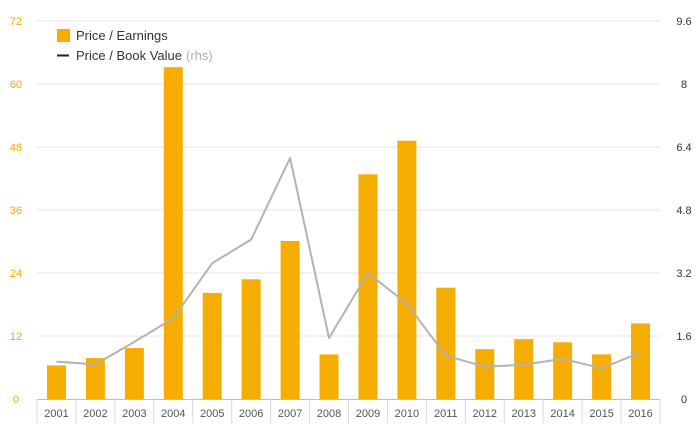 This screenshot has height=433, width=700. I want to click on legend-label-price-earnings: Price / Earnings, so click(122, 35).